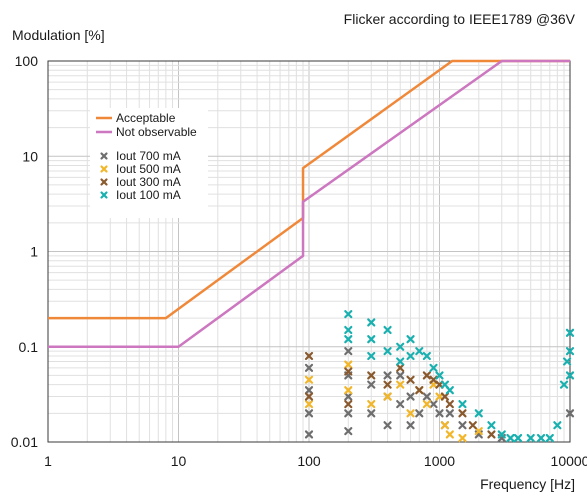 This screenshot has height=500, width=587. What do you see at coordinates (24, 442) in the screenshot?
I see `y-tick-label: 0.01` at bounding box center [24, 442].